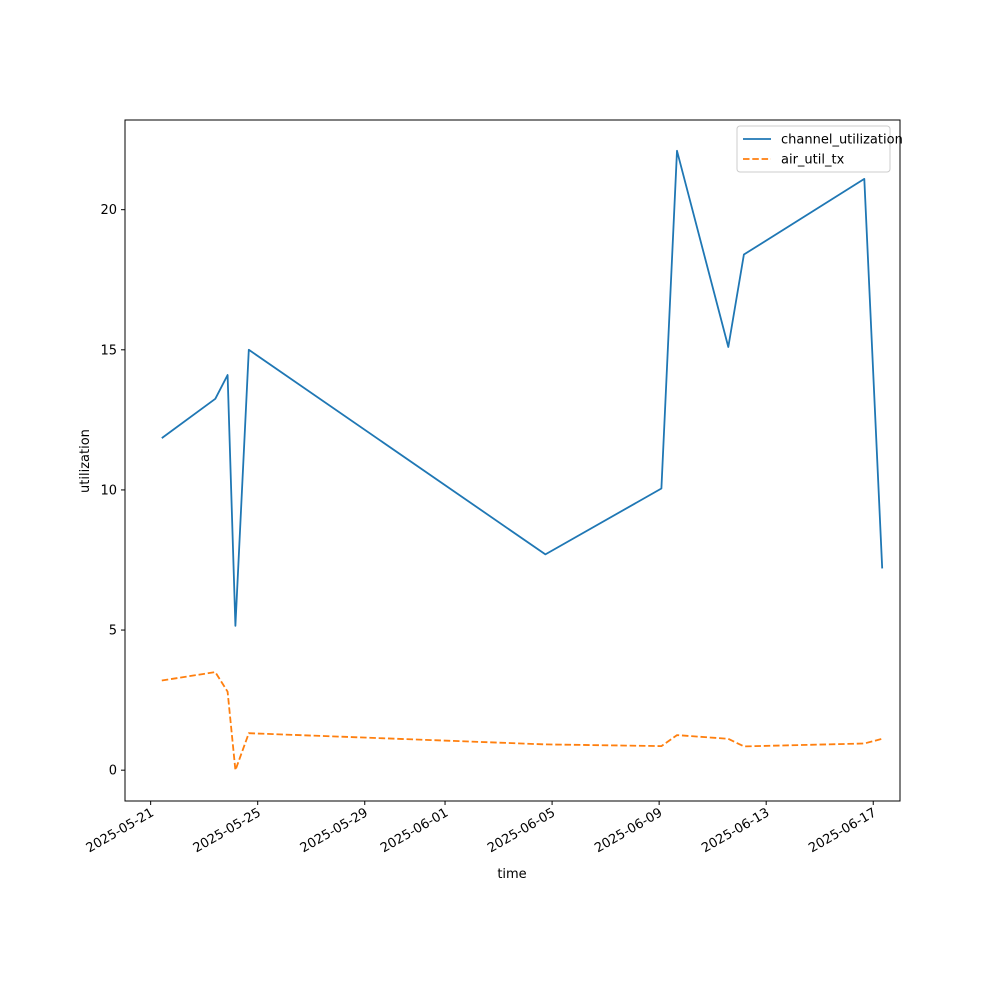 The width and height of the screenshot is (1000, 1000). I want to click on x-tick-label: 2025-06-09, so click(628, 830).